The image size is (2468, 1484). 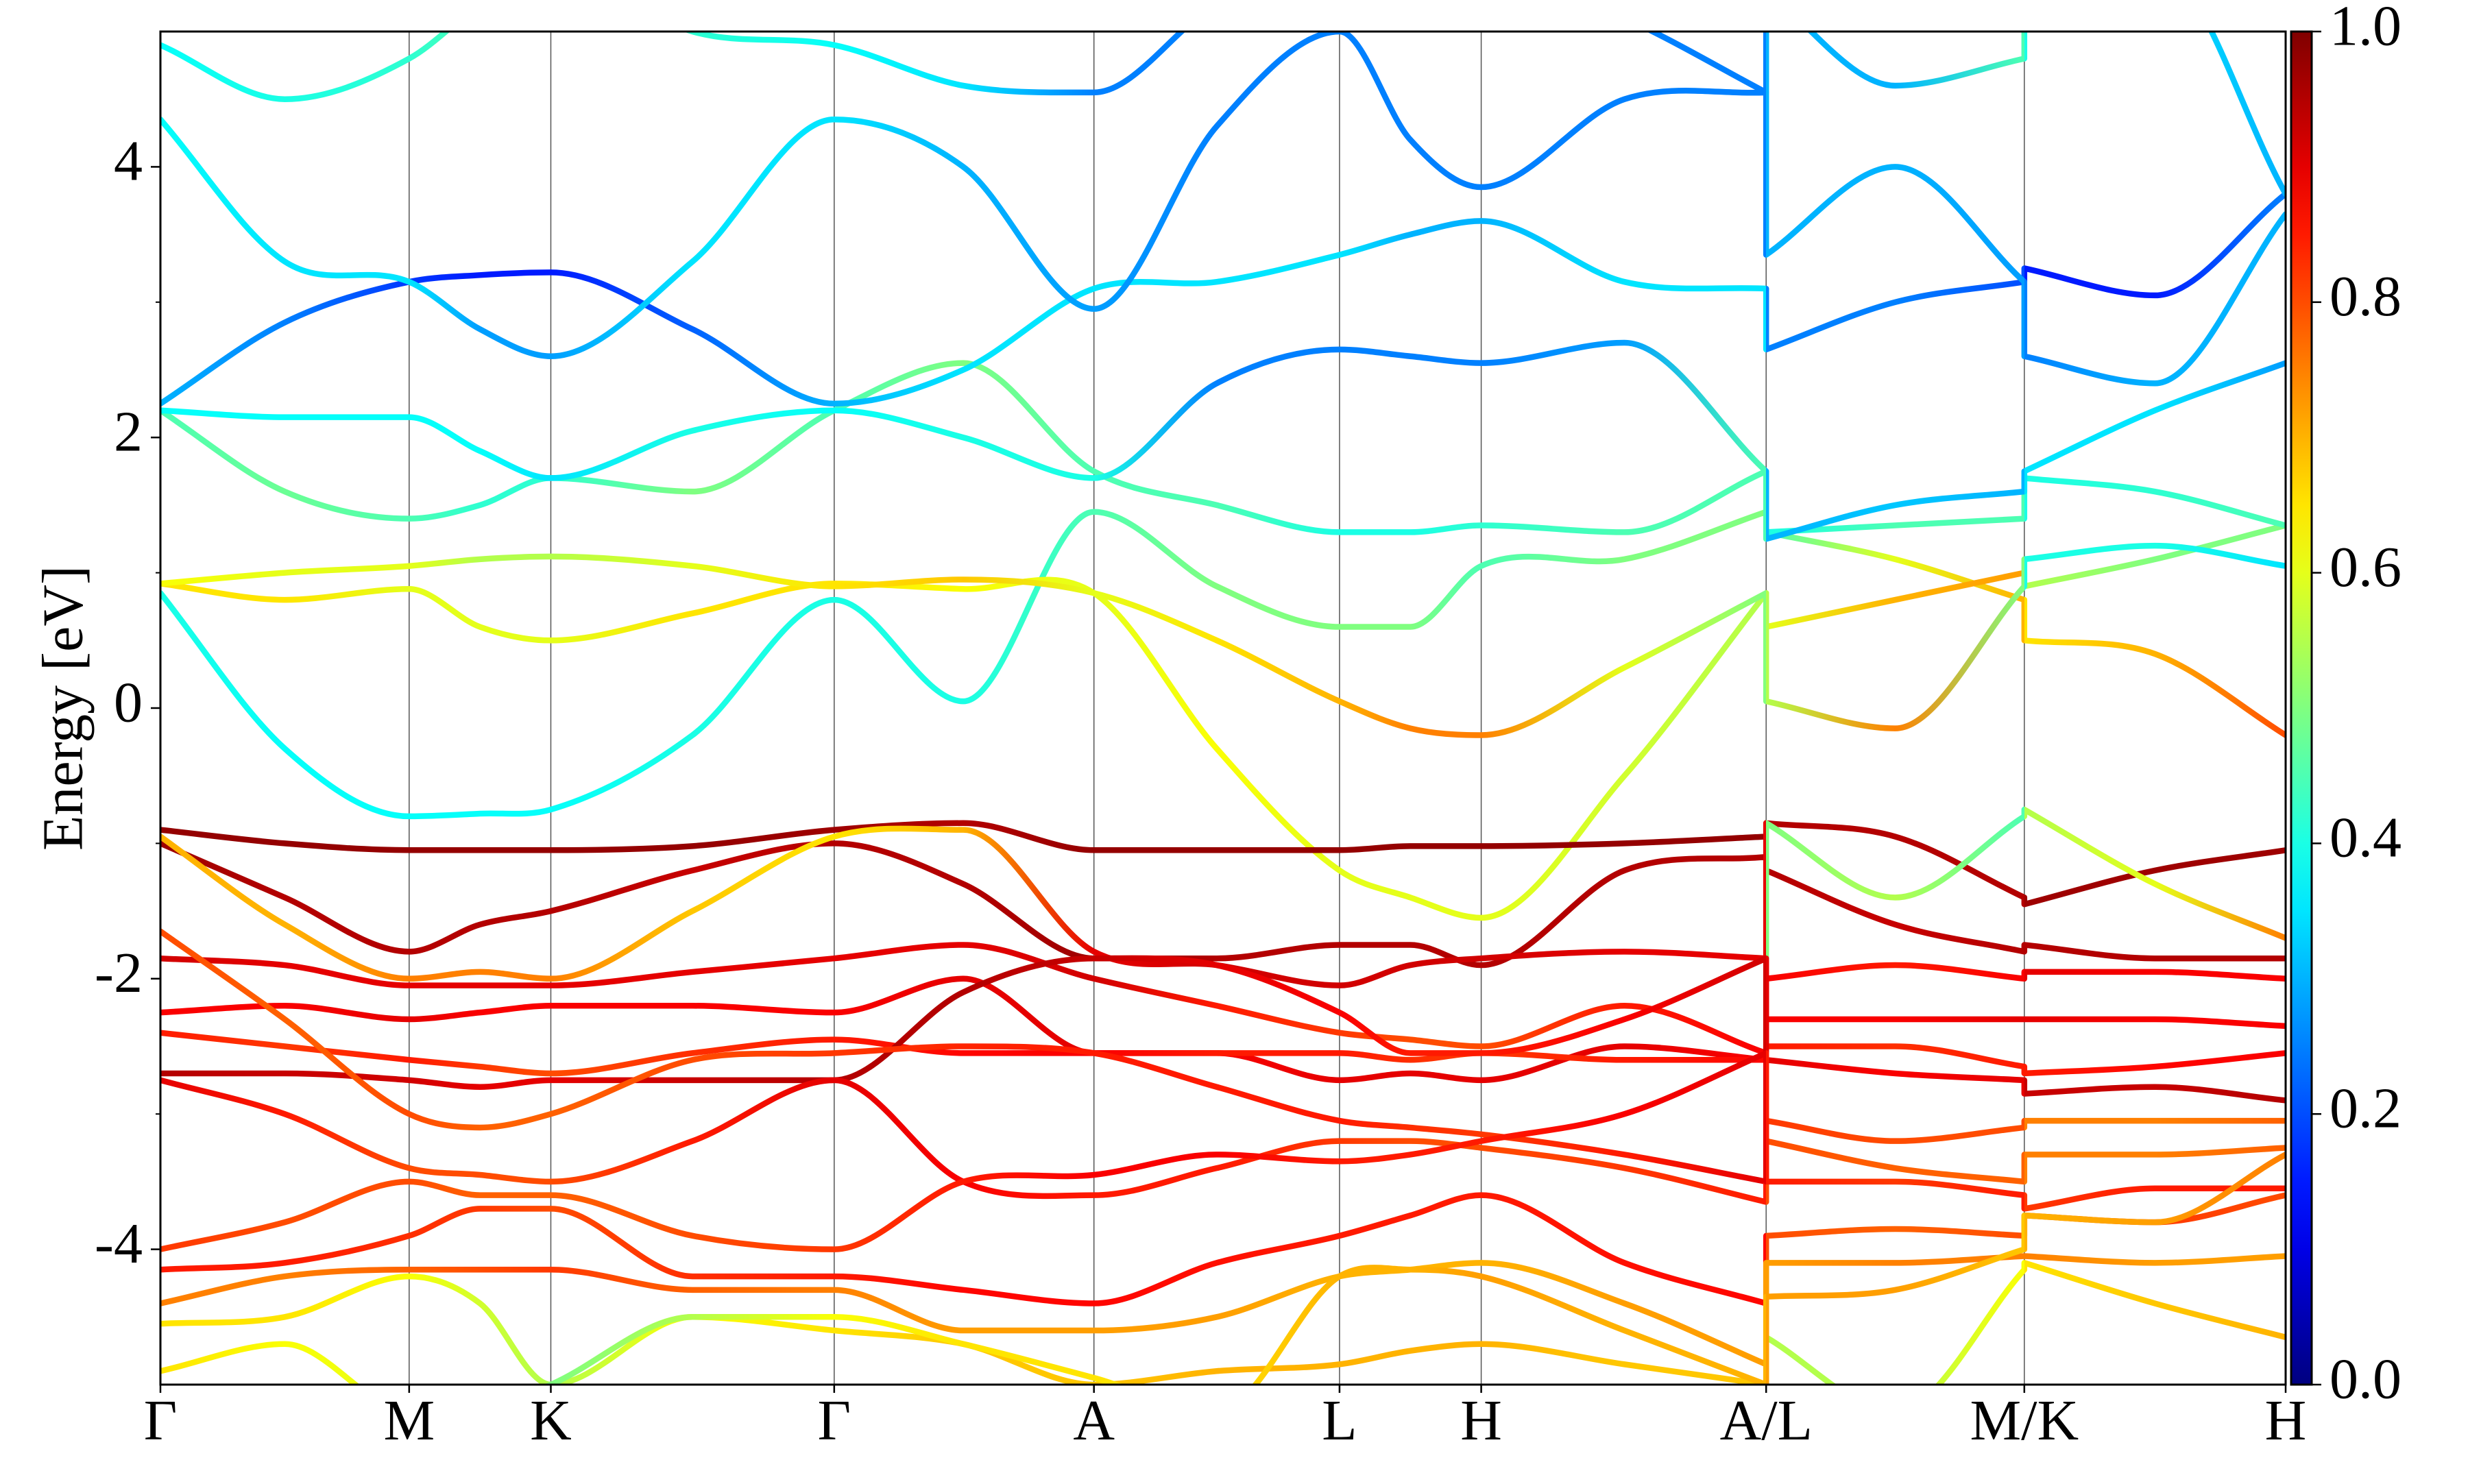 I want to click on x-tick-label: A/L, so click(x=1767, y=1420).